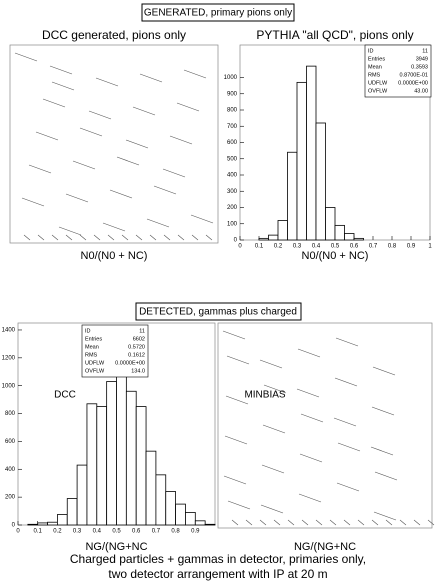 Image resolution: width=437 pixels, height=584 pixels. I want to click on y-tick-label: 100, so click(232, 224).